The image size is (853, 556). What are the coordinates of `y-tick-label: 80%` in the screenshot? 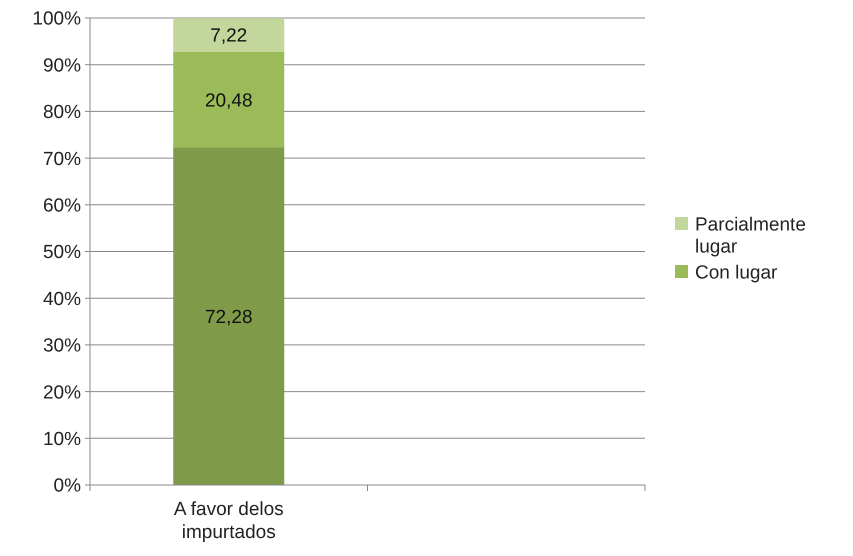 It's located at (62, 113).